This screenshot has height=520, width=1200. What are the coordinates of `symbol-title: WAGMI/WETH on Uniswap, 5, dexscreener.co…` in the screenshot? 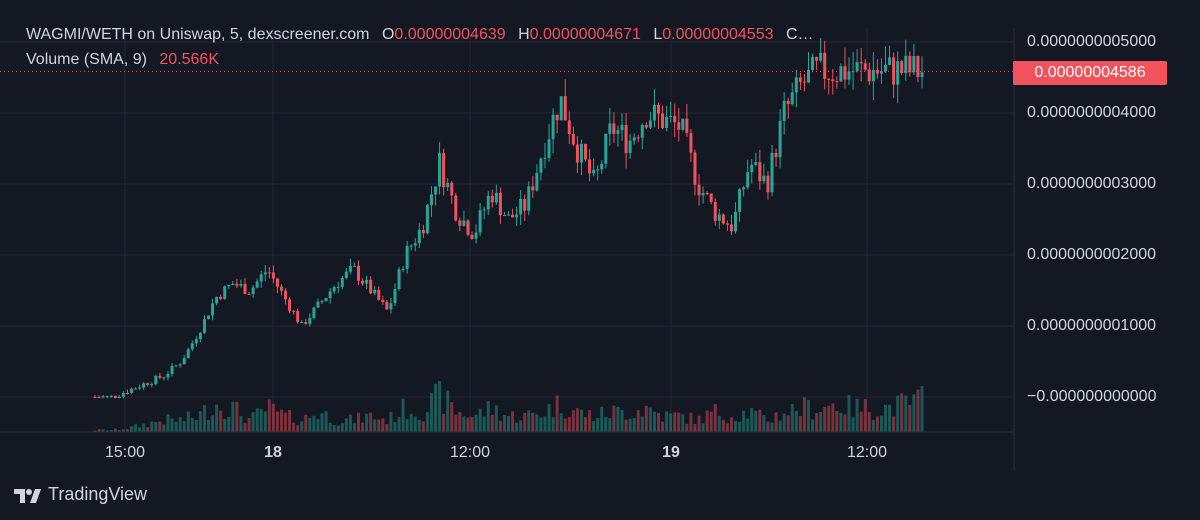 It's located at (198, 34).